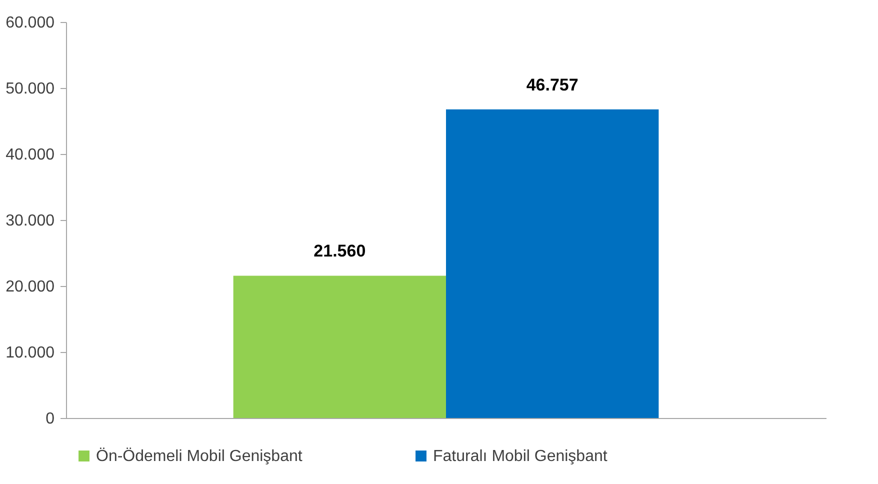 The height and width of the screenshot is (484, 878). What do you see at coordinates (30, 155) in the screenshot?
I see `y-tick-label: 40.000` at bounding box center [30, 155].